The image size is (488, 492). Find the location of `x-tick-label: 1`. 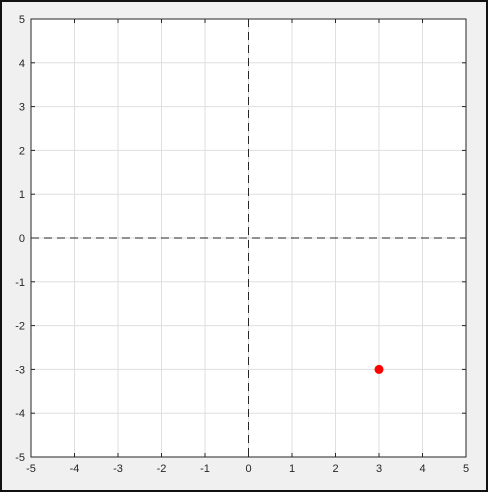

x-tick-label: 1 is located at coordinates (292, 469).